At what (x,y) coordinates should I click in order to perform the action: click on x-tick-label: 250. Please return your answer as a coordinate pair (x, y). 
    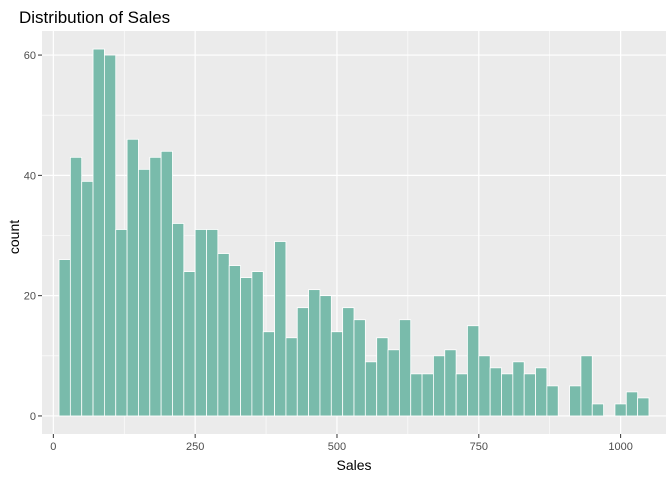
    Looking at the image, I should click on (195, 447).